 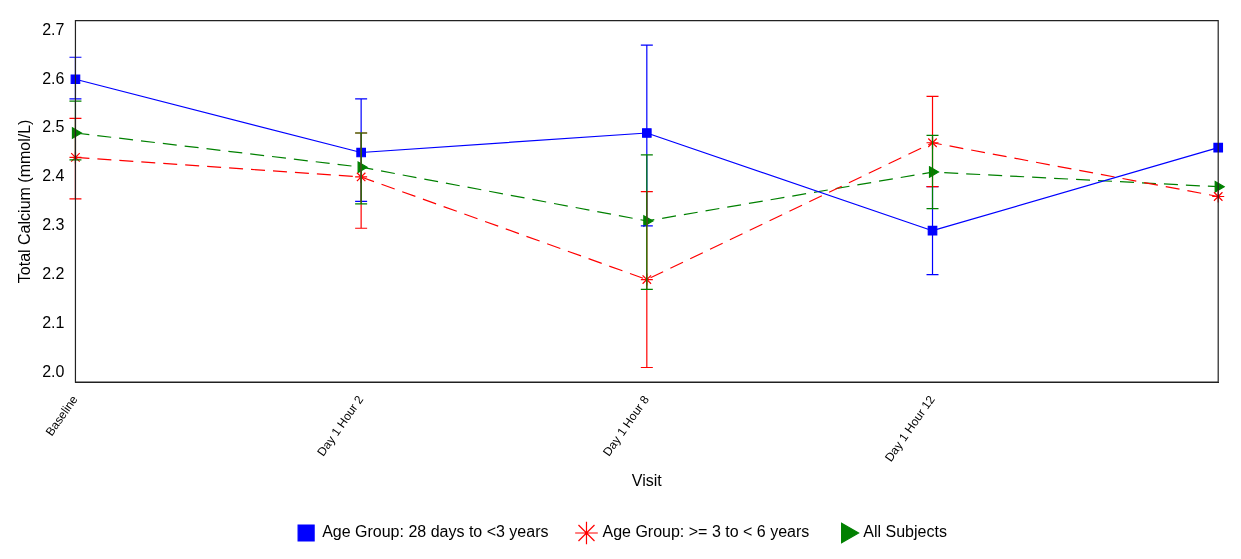 What do you see at coordinates (53, 322) in the screenshot?
I see `y-tick-label: 2.1` at bounding box center [53, 322].